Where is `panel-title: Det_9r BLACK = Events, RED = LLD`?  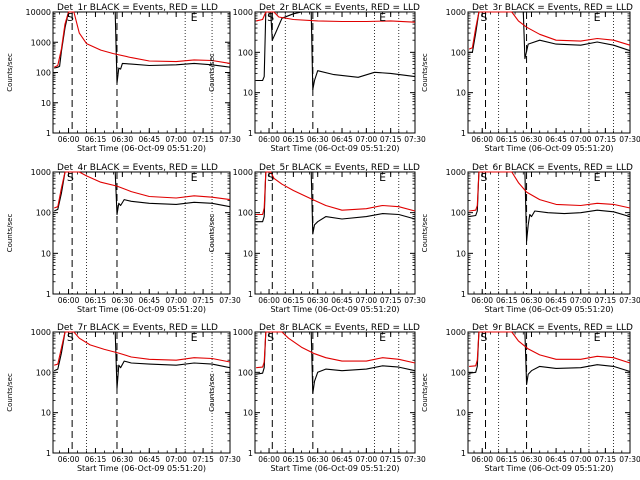
panel-title: Det_9r BLACK = Events, RED = LLD is located at coordinates (552, 328).